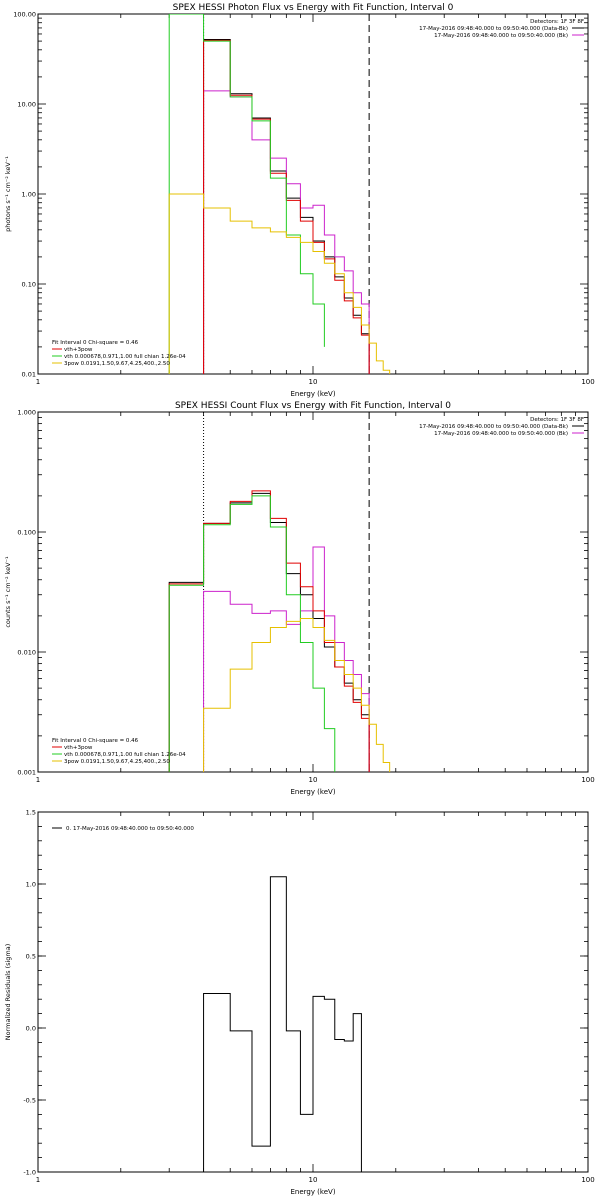  I want to click on y-tick-label: 1.00, so click(29, 195).